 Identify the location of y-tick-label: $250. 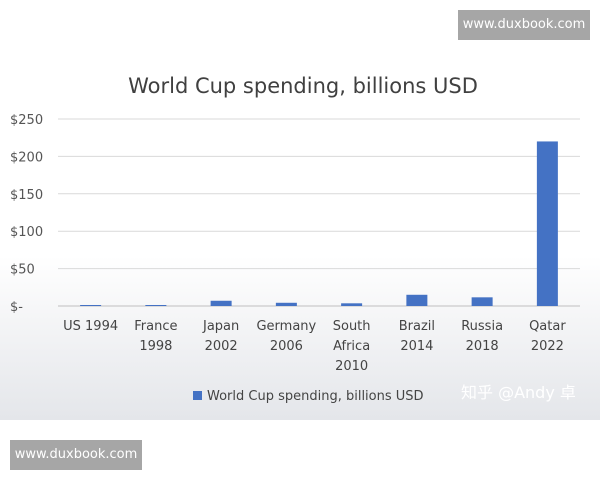
(26, 120).